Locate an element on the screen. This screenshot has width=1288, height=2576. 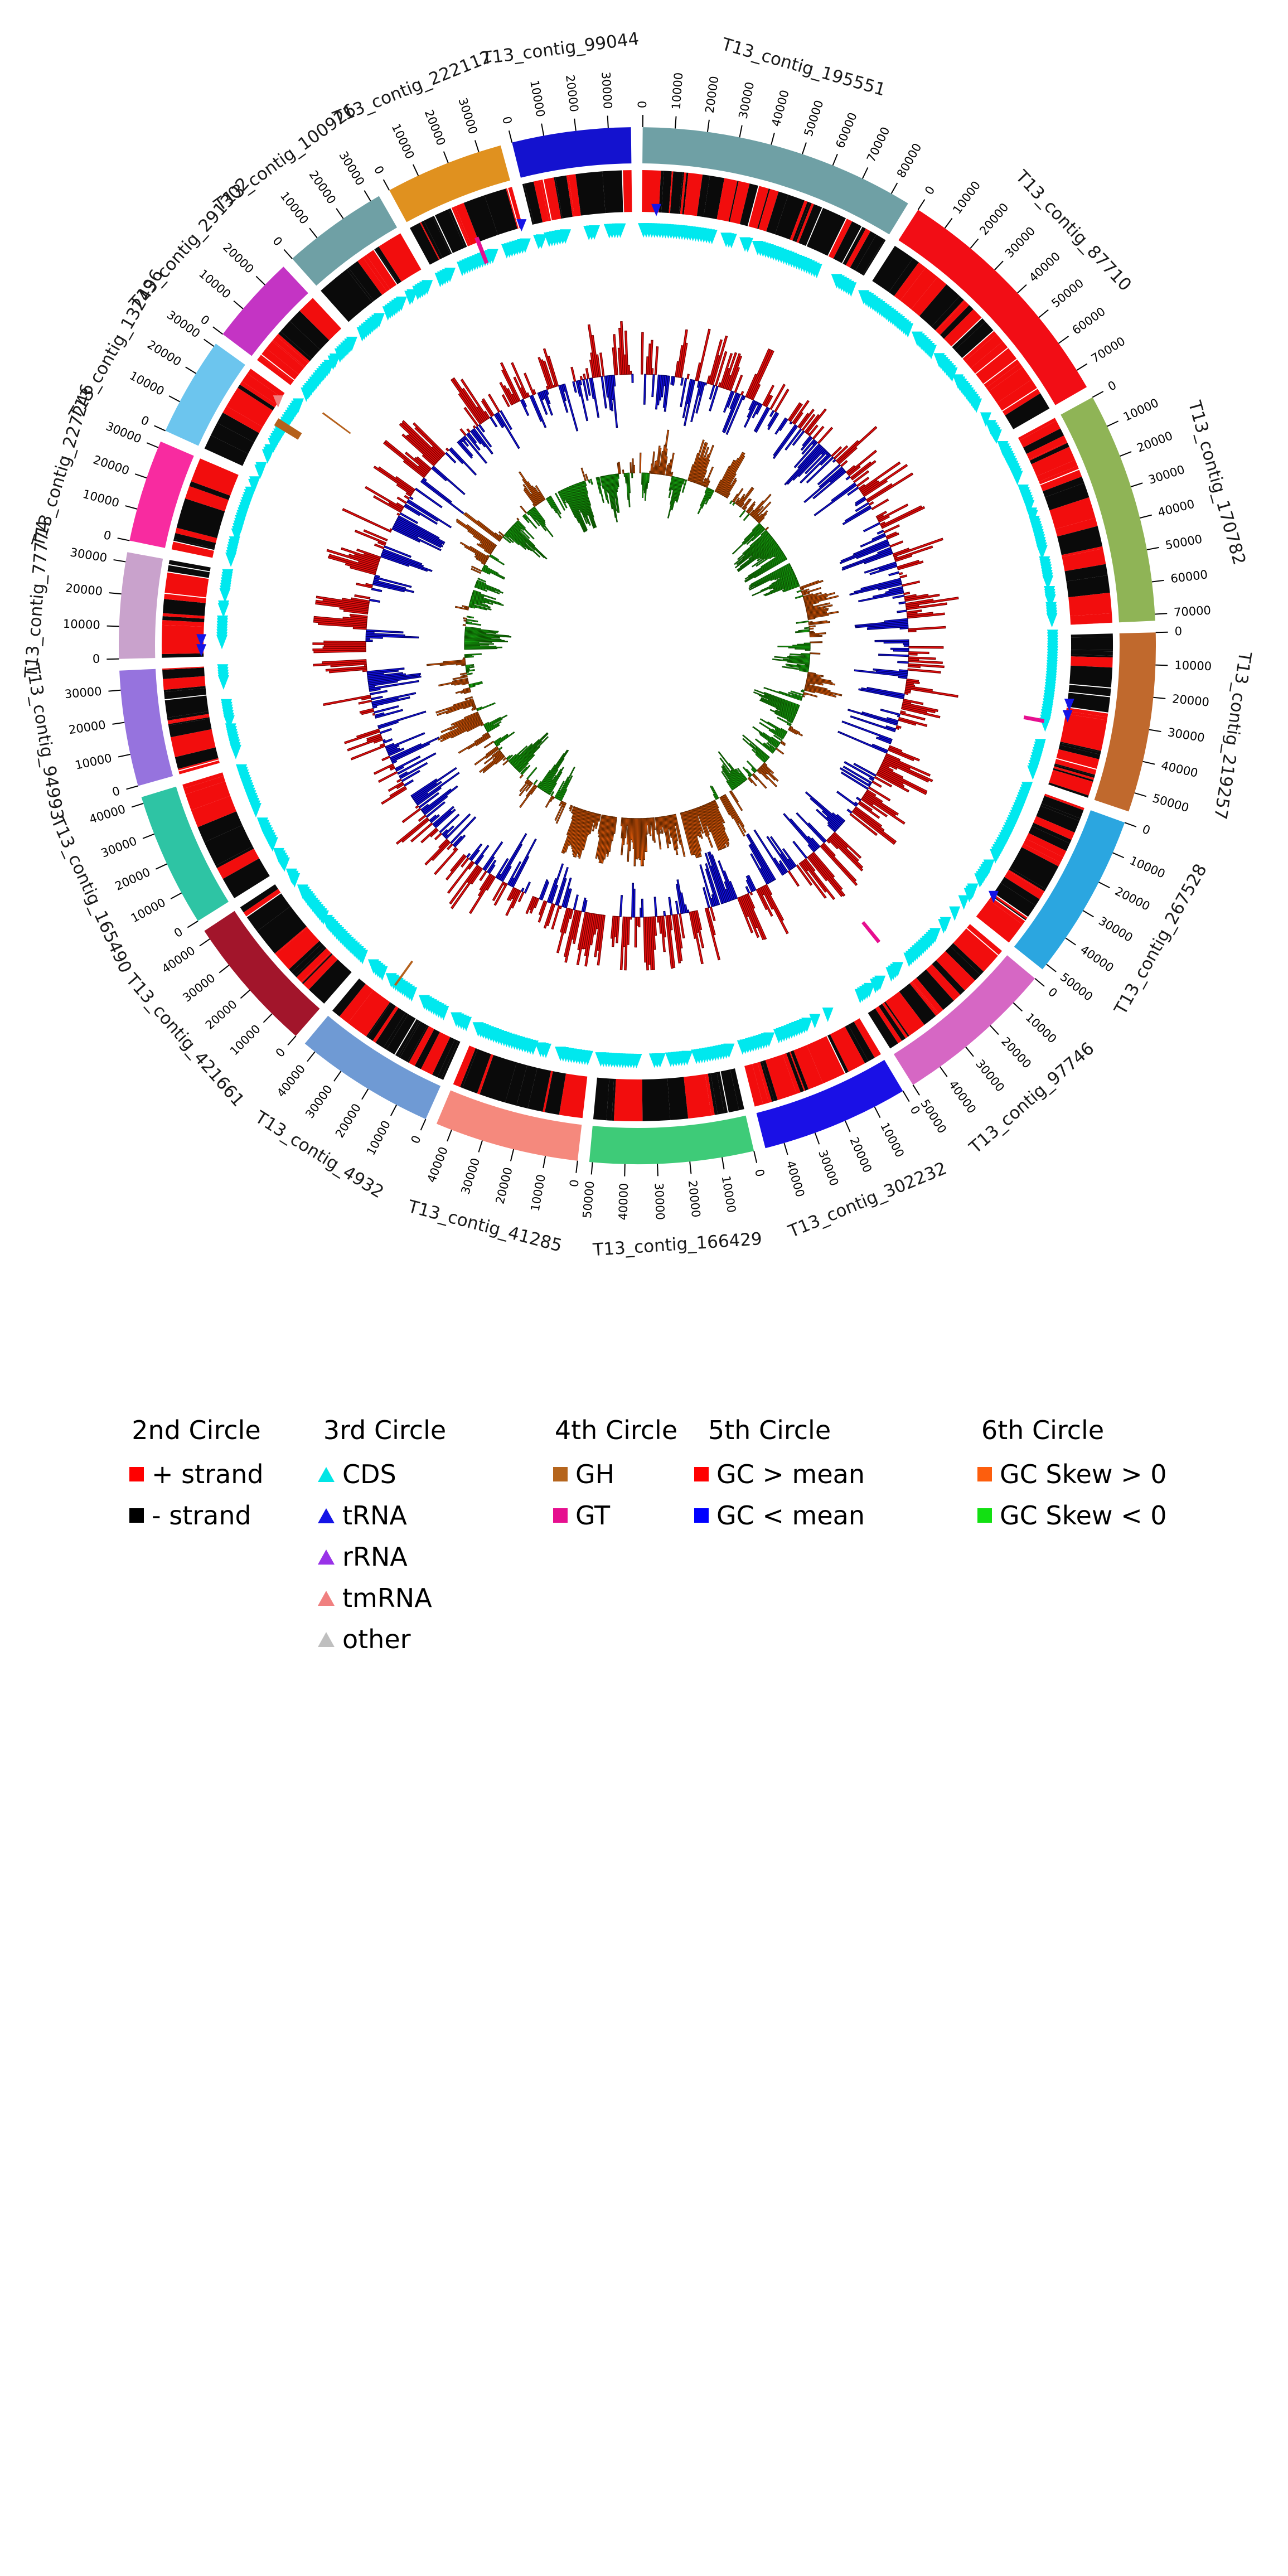
tick-label: 60000 is located at coordinates (846, 130).